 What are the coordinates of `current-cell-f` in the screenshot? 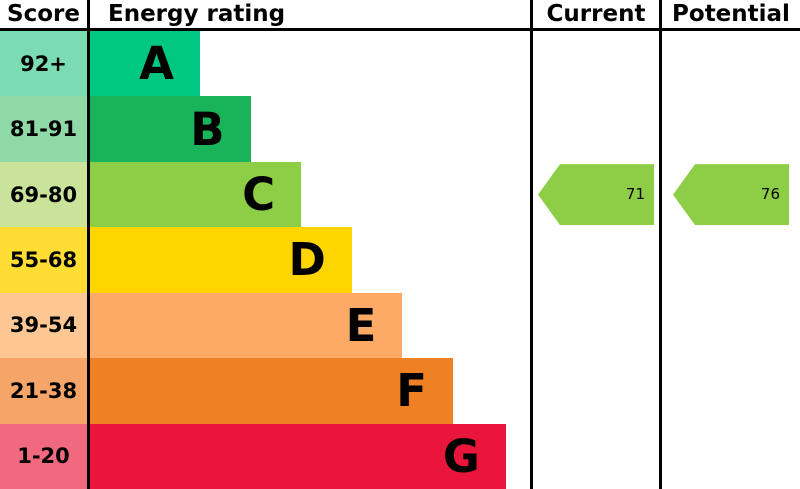 It's located at (597, 391).